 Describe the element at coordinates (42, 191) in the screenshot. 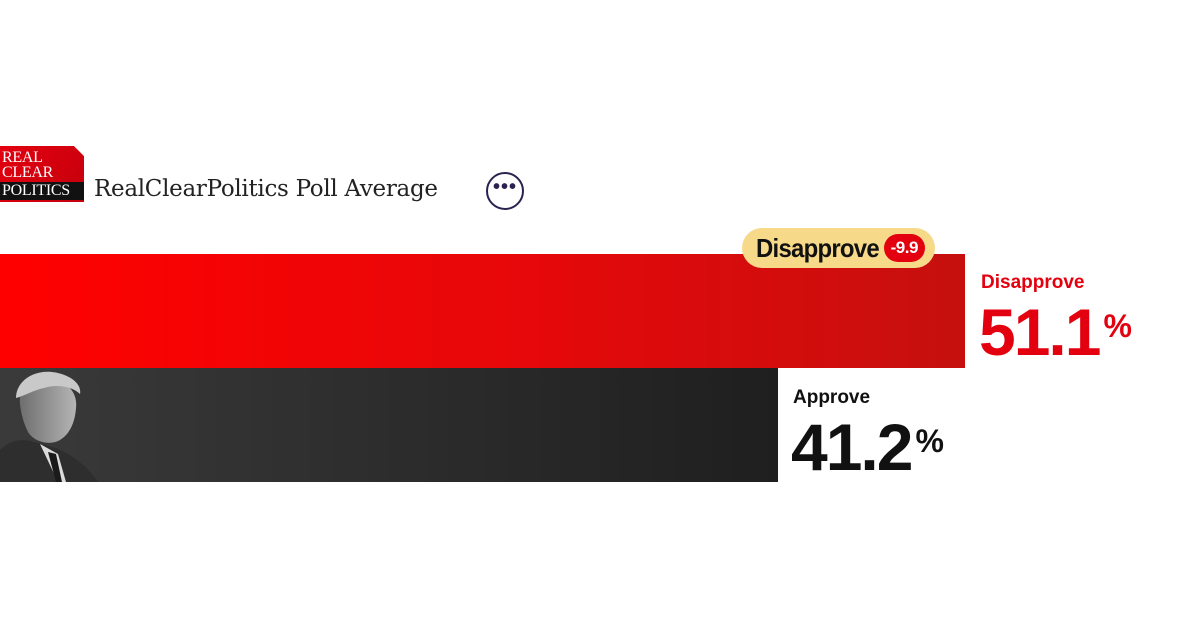

I see `logo-line-3: POLITICS` at that location.